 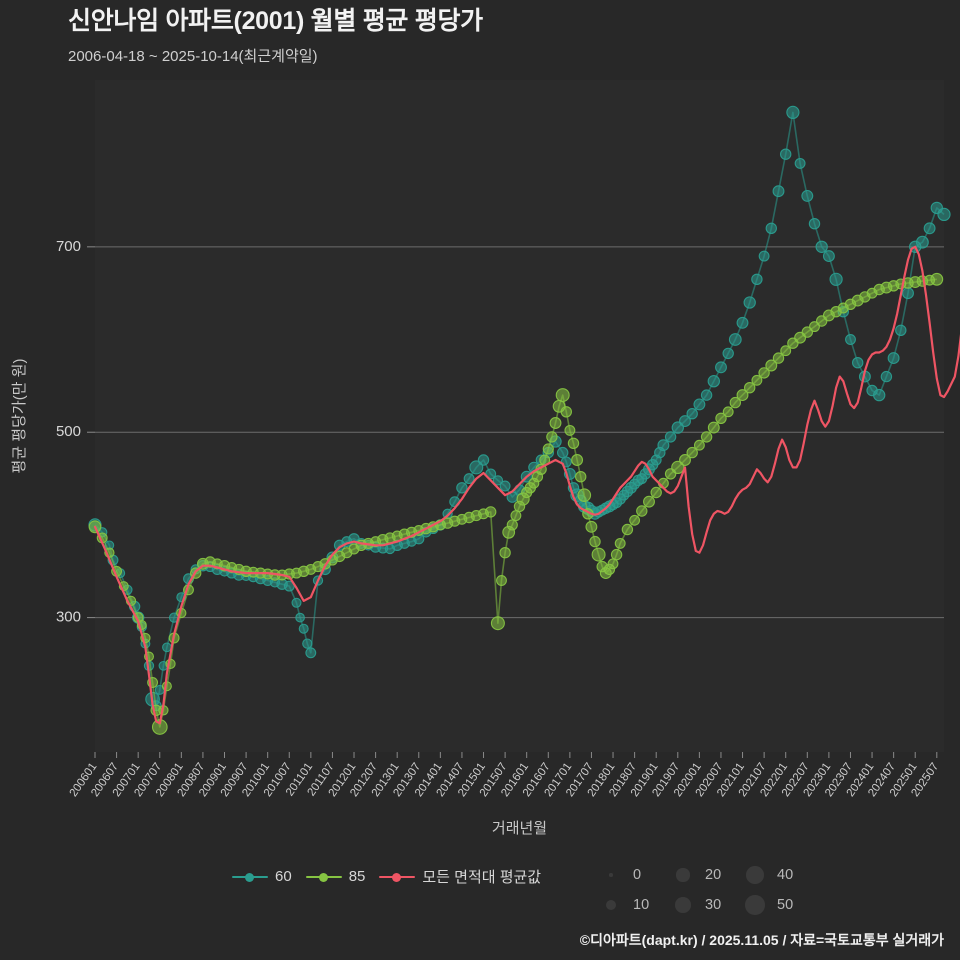 I want to click on y-tick-label: 700, so click(x=68, y=246).